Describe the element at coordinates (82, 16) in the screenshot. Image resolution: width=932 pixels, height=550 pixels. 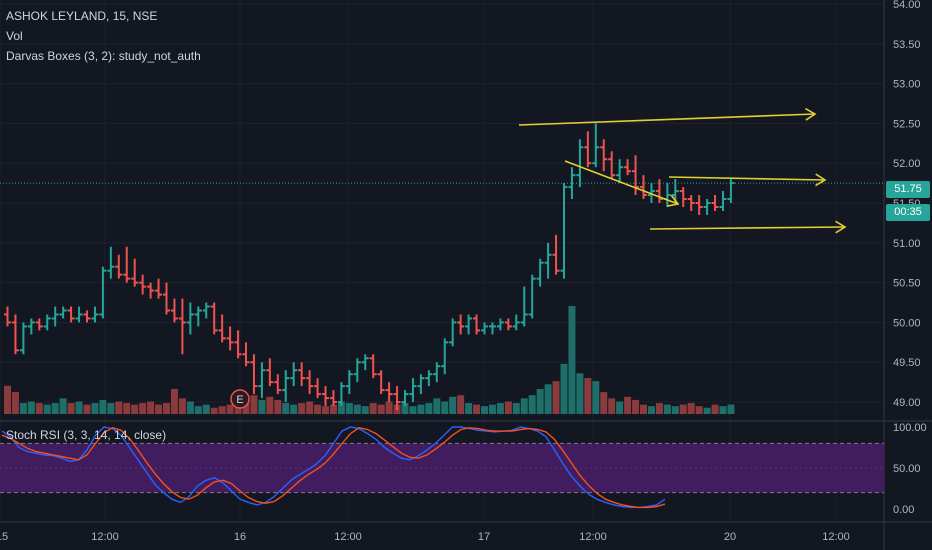
I see `symbol-legend: ASHOK LEYLAND, 15, NSE` at that location.